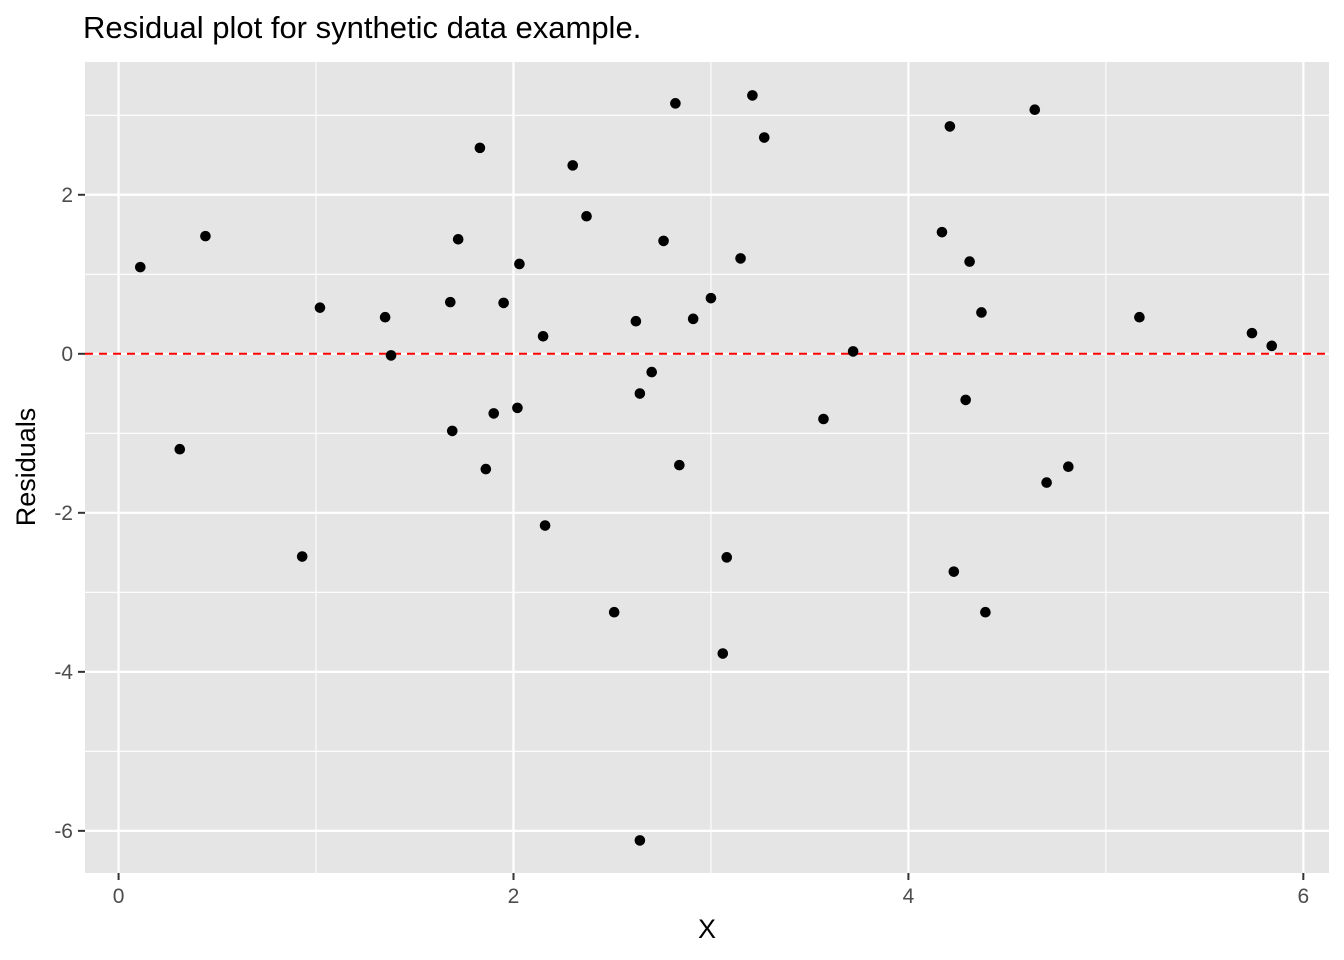 The height and width of the screenshot is (960, 1344). What do you see at coordinates (26, 467) in the screenshot?
I see `y-axis-title: Residuals` at bounding box center [26, 467].